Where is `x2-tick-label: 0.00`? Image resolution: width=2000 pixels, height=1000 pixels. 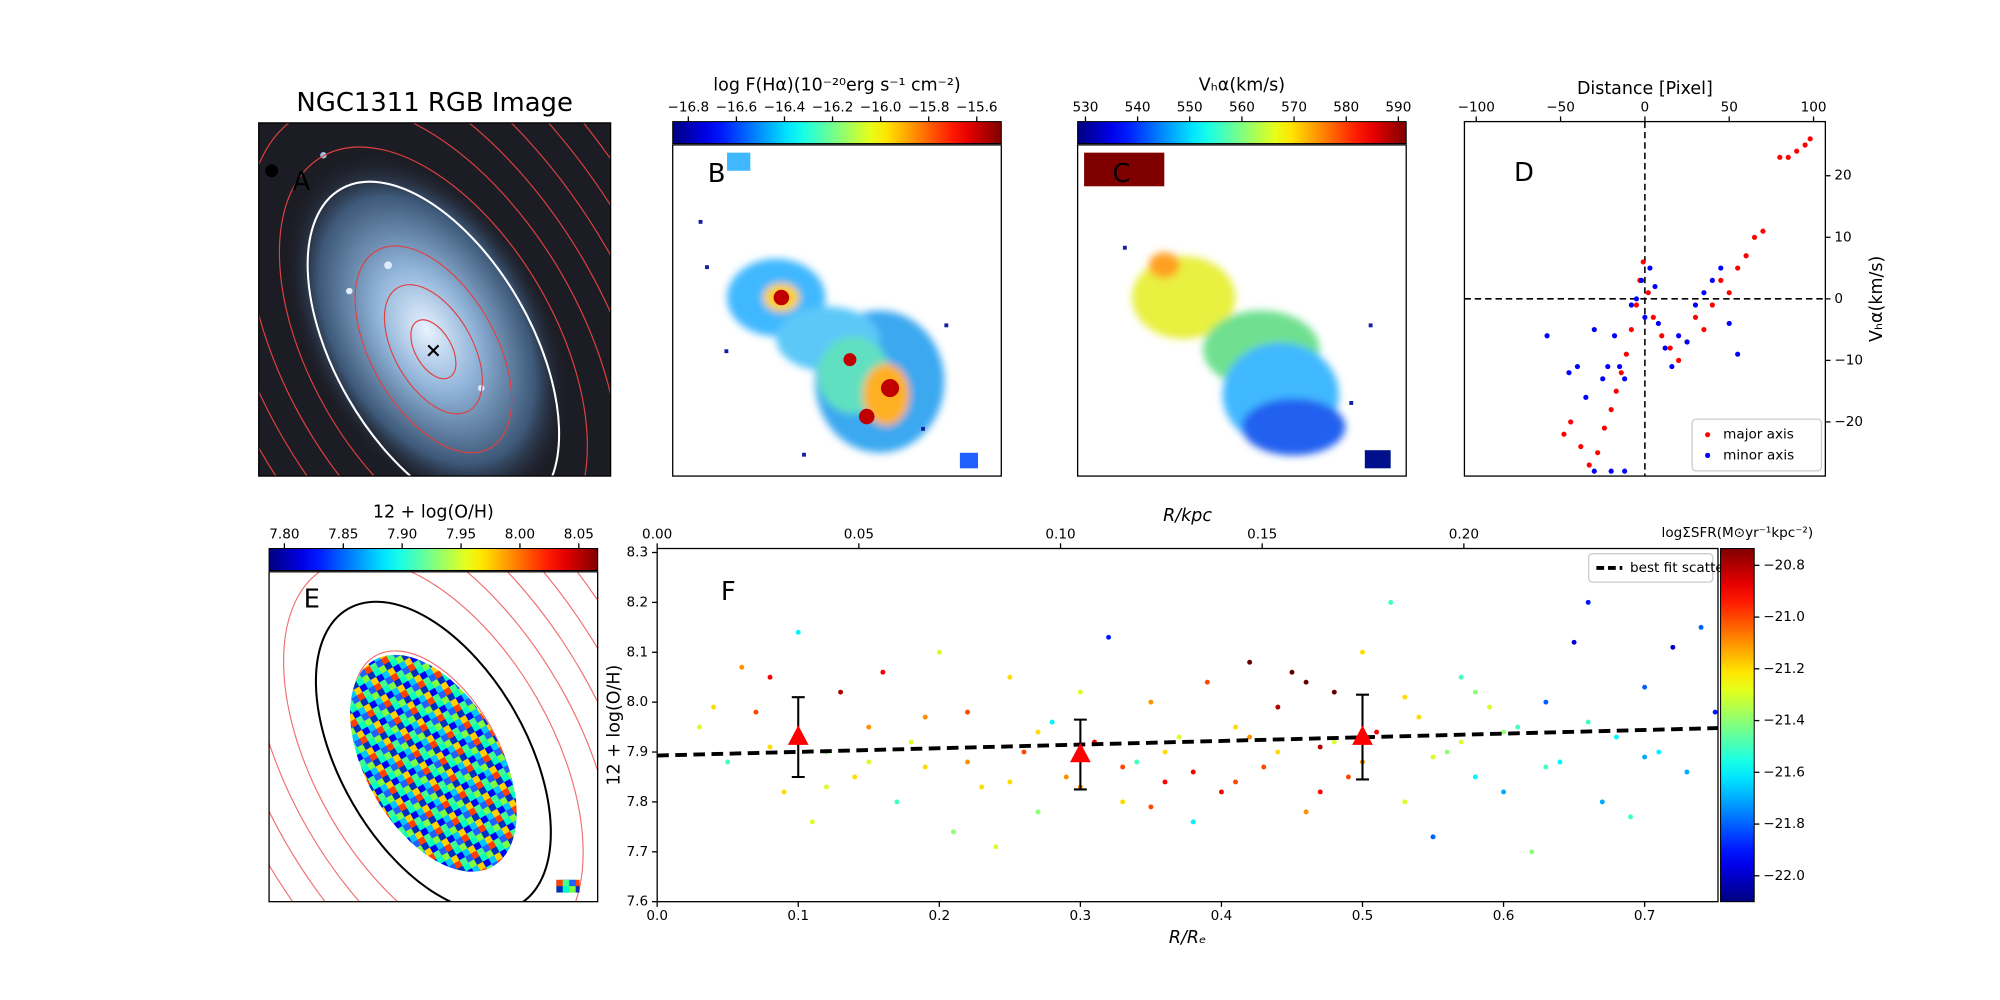
x2-tick-label: 0.00 is located at coordinates (657, 534).